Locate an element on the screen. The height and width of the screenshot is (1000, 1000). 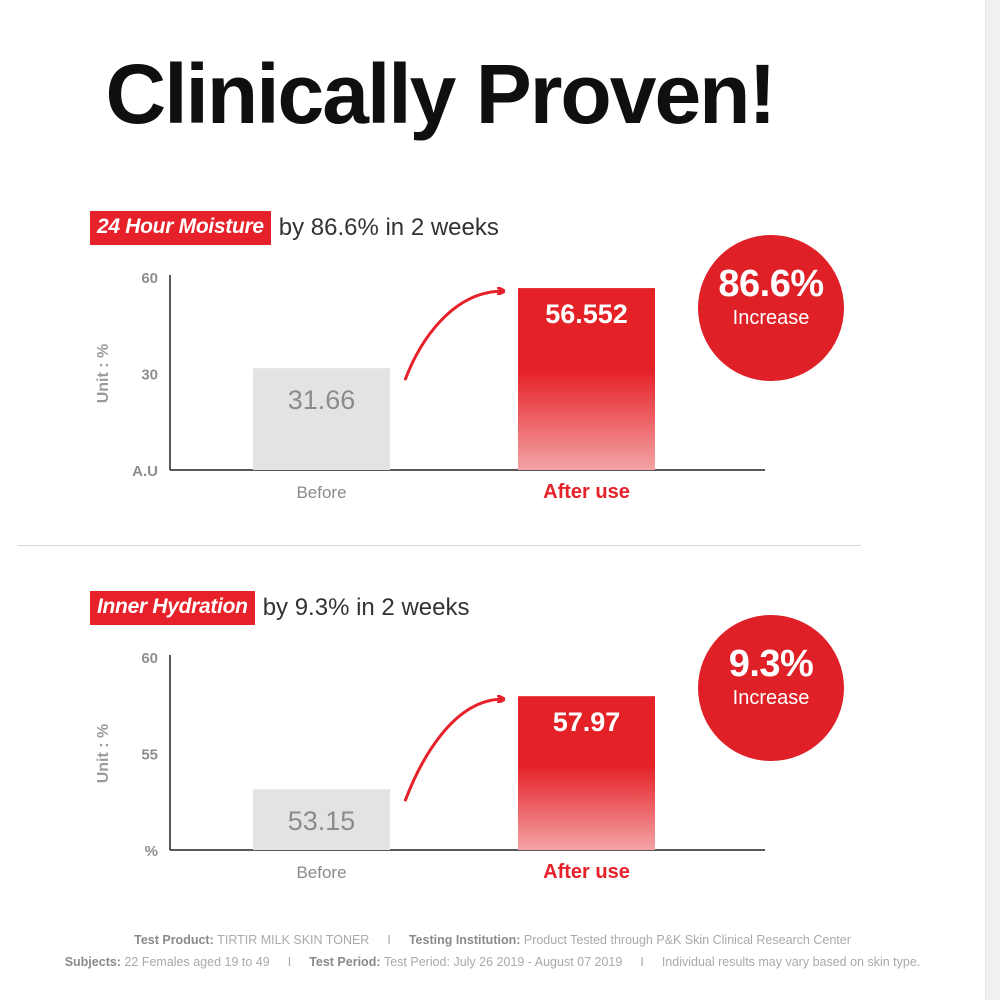
chart-heading: Inner Hydration by 9.3% in 2 weeks is located at coordinates (279, 608).